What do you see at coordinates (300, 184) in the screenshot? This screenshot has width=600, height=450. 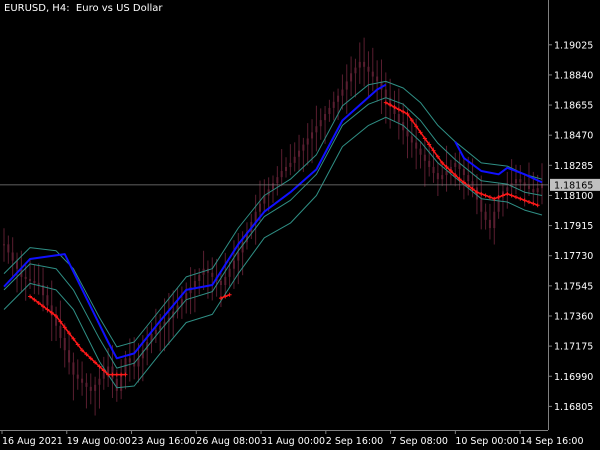 I see `current-price-layer: 1.18165` at bounding box center [300, 184].